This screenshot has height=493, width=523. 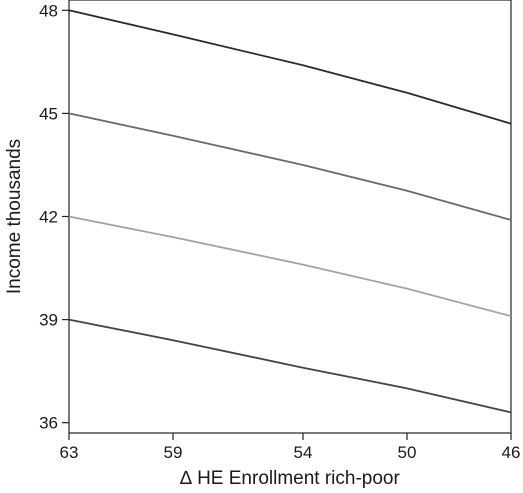 What do you see at coordinates (48, 10) in the screenshot?
I see `y-tick-label: 48` at bounding box center [48, 10].